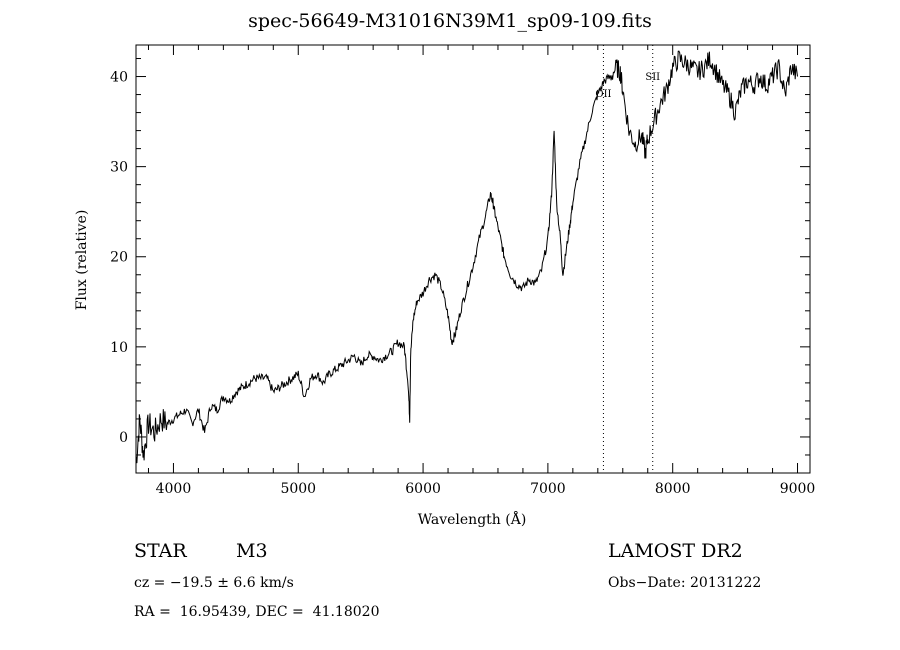 This screenshot has height=650, width=900. Describe the element at coordinates (627, 259) in the screenshot. I see `spectral-line-markers: OII SII` at that location.